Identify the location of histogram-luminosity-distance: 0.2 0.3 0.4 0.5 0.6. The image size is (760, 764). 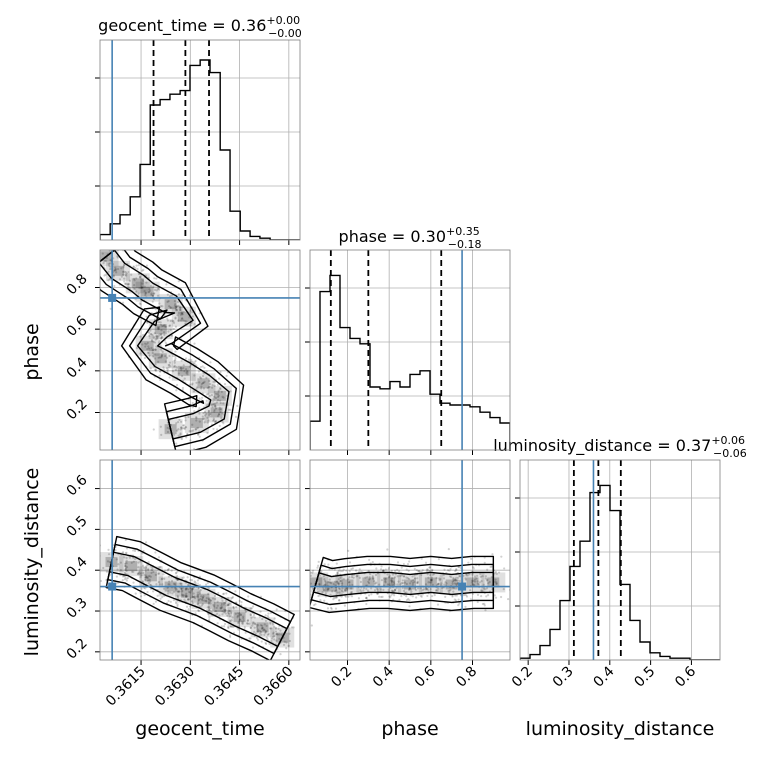
(615, 575).